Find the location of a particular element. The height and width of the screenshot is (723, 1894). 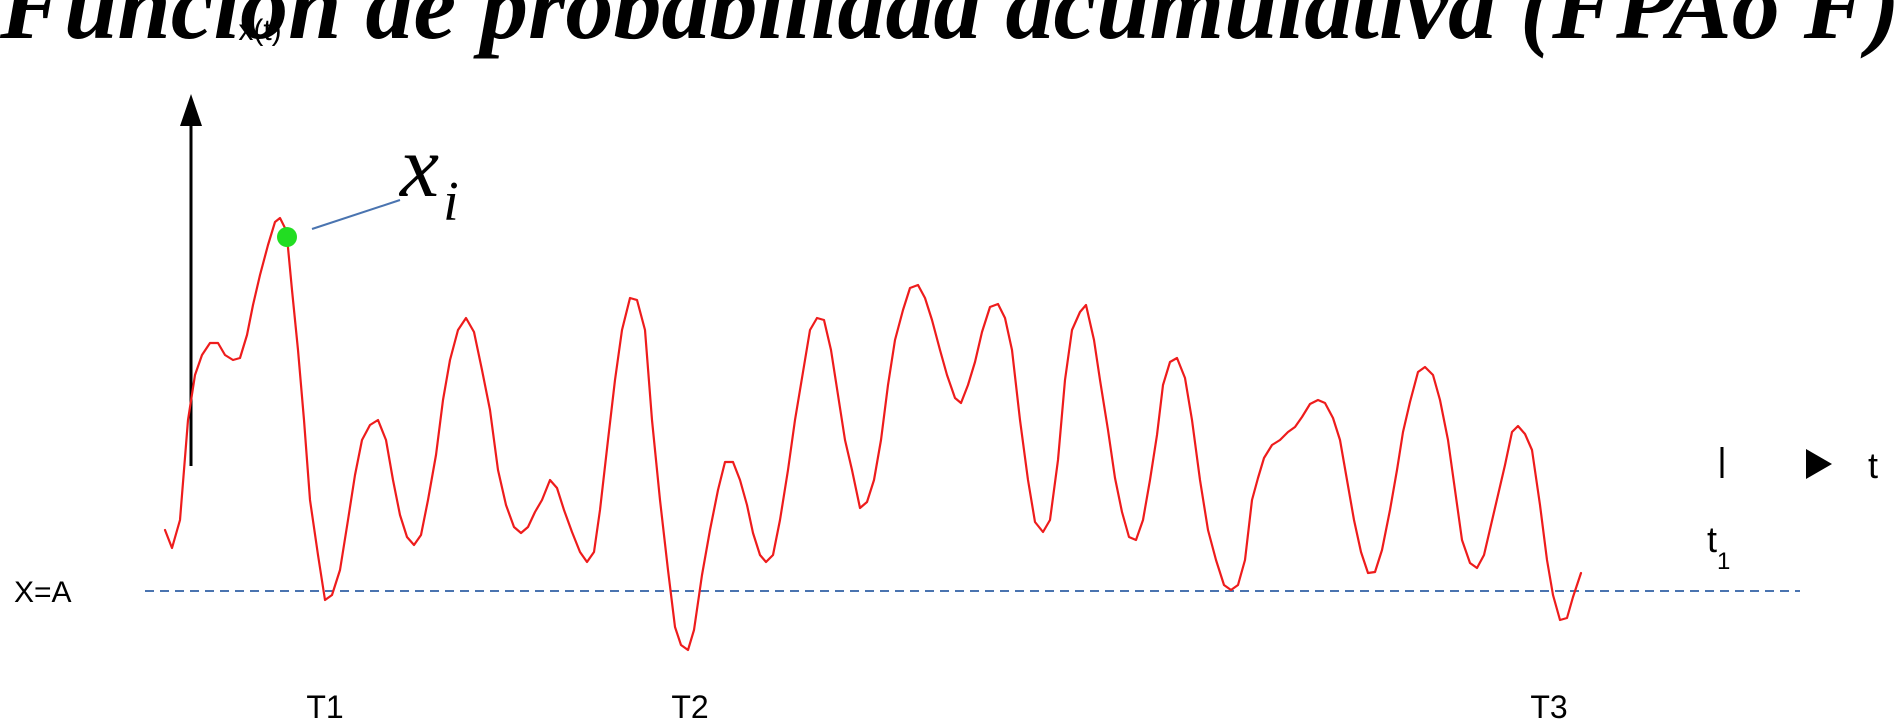

sample-label: xi is located at coordinates (428, 176).